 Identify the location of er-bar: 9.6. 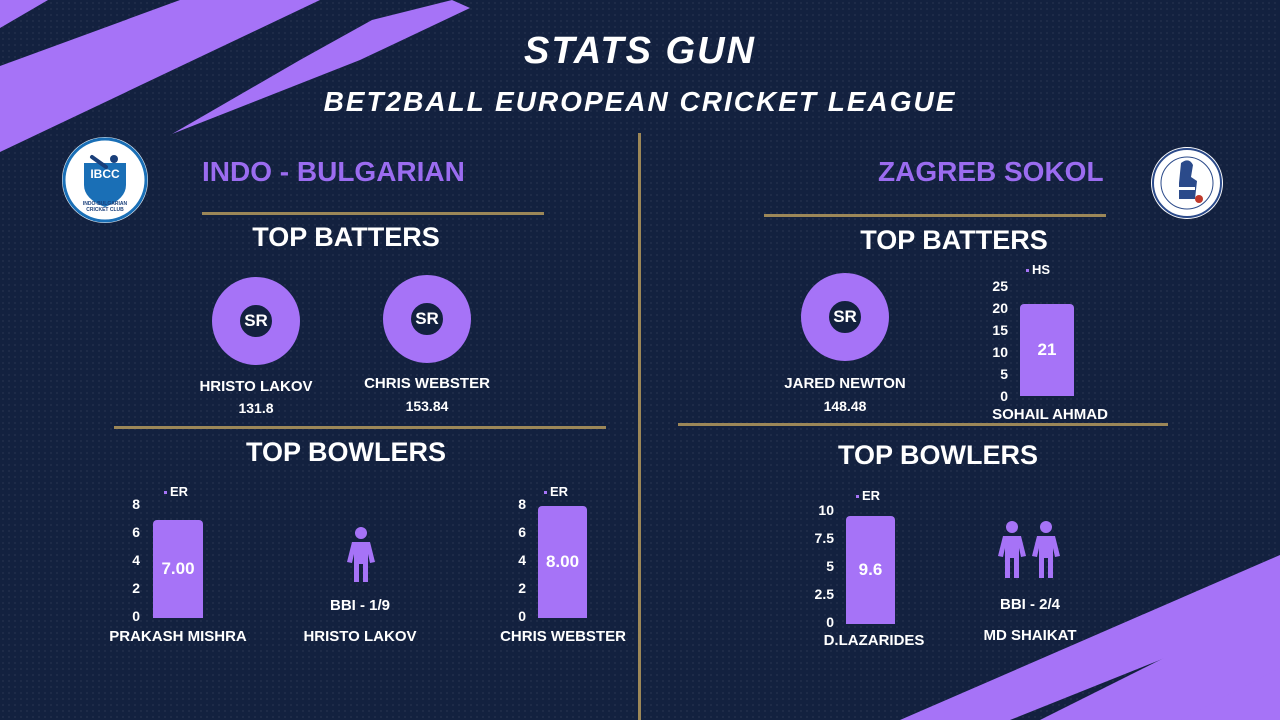
(870, 570).